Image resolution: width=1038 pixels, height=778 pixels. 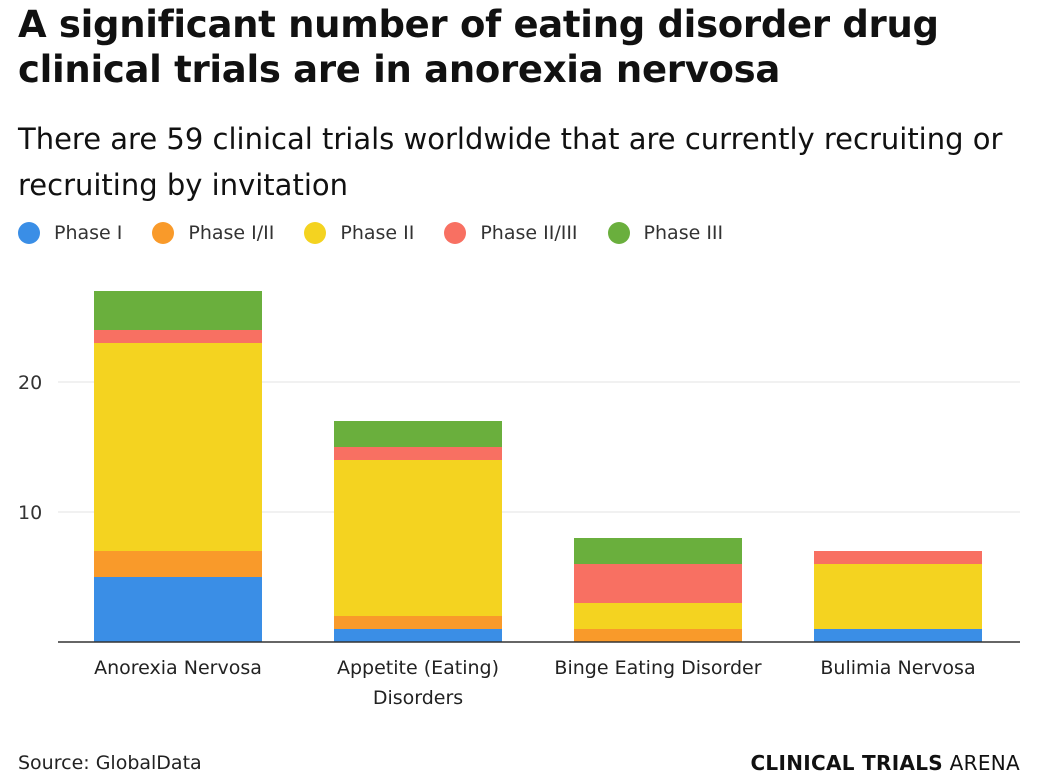 I want to click on legend-item: Phase III, so click(x=665, y=233).